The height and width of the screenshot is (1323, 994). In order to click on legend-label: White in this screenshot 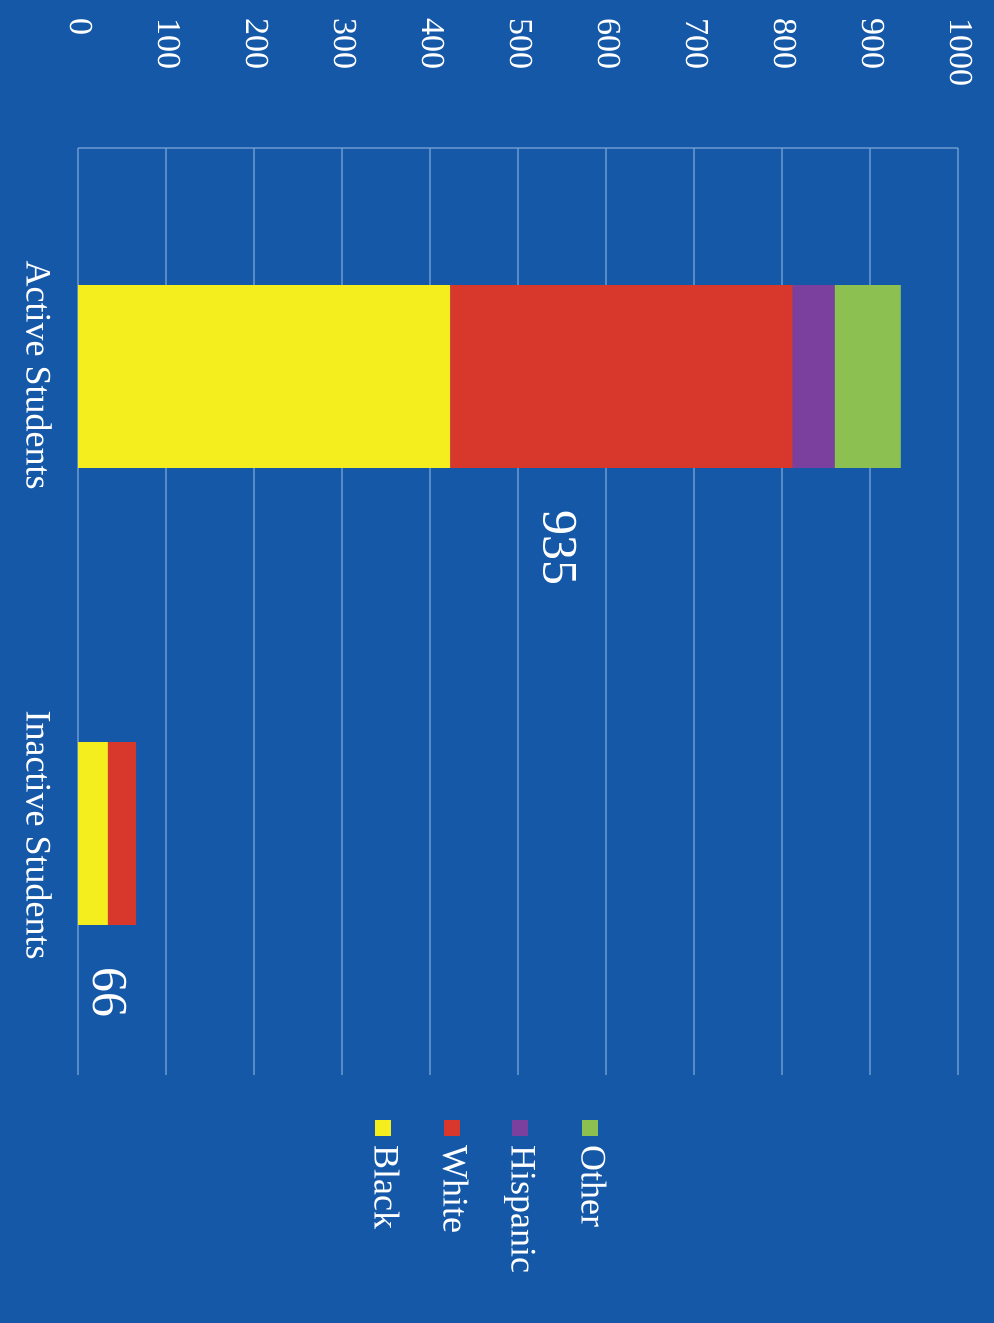, I will do `click(456, 1189)`.